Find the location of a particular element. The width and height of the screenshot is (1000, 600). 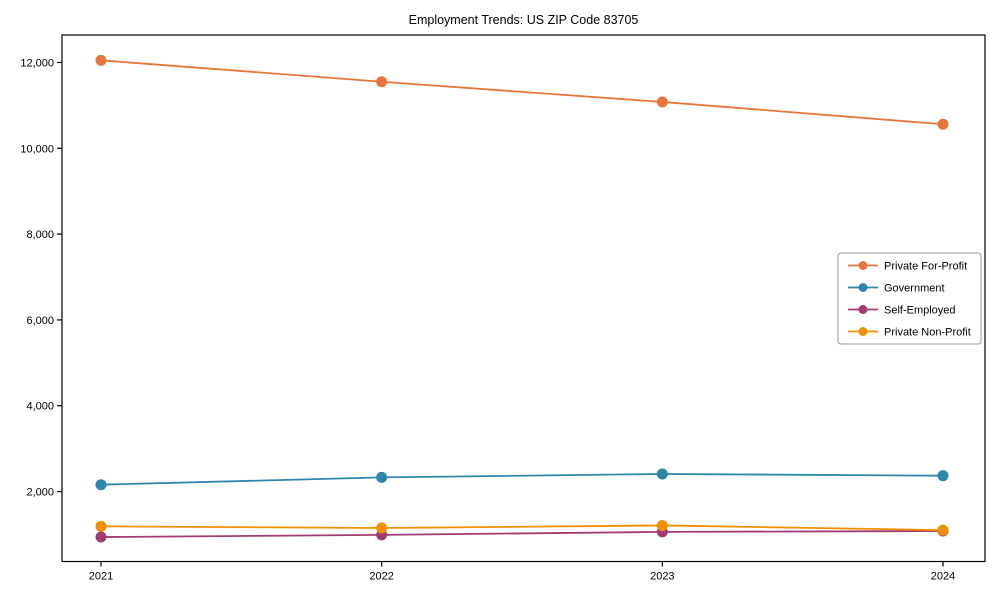

legend-item: Private For-Profit is located at coordinates (907, 267).